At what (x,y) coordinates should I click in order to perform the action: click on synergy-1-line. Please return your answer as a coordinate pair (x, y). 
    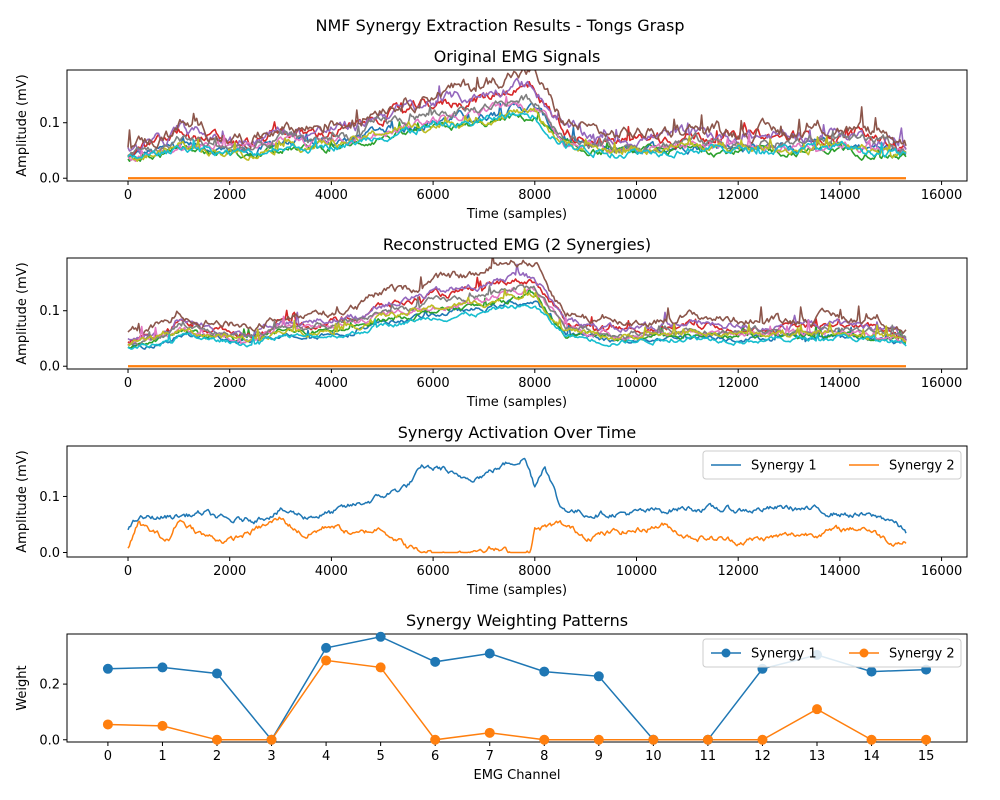
    Looking at the image, I should click on (517, 495).